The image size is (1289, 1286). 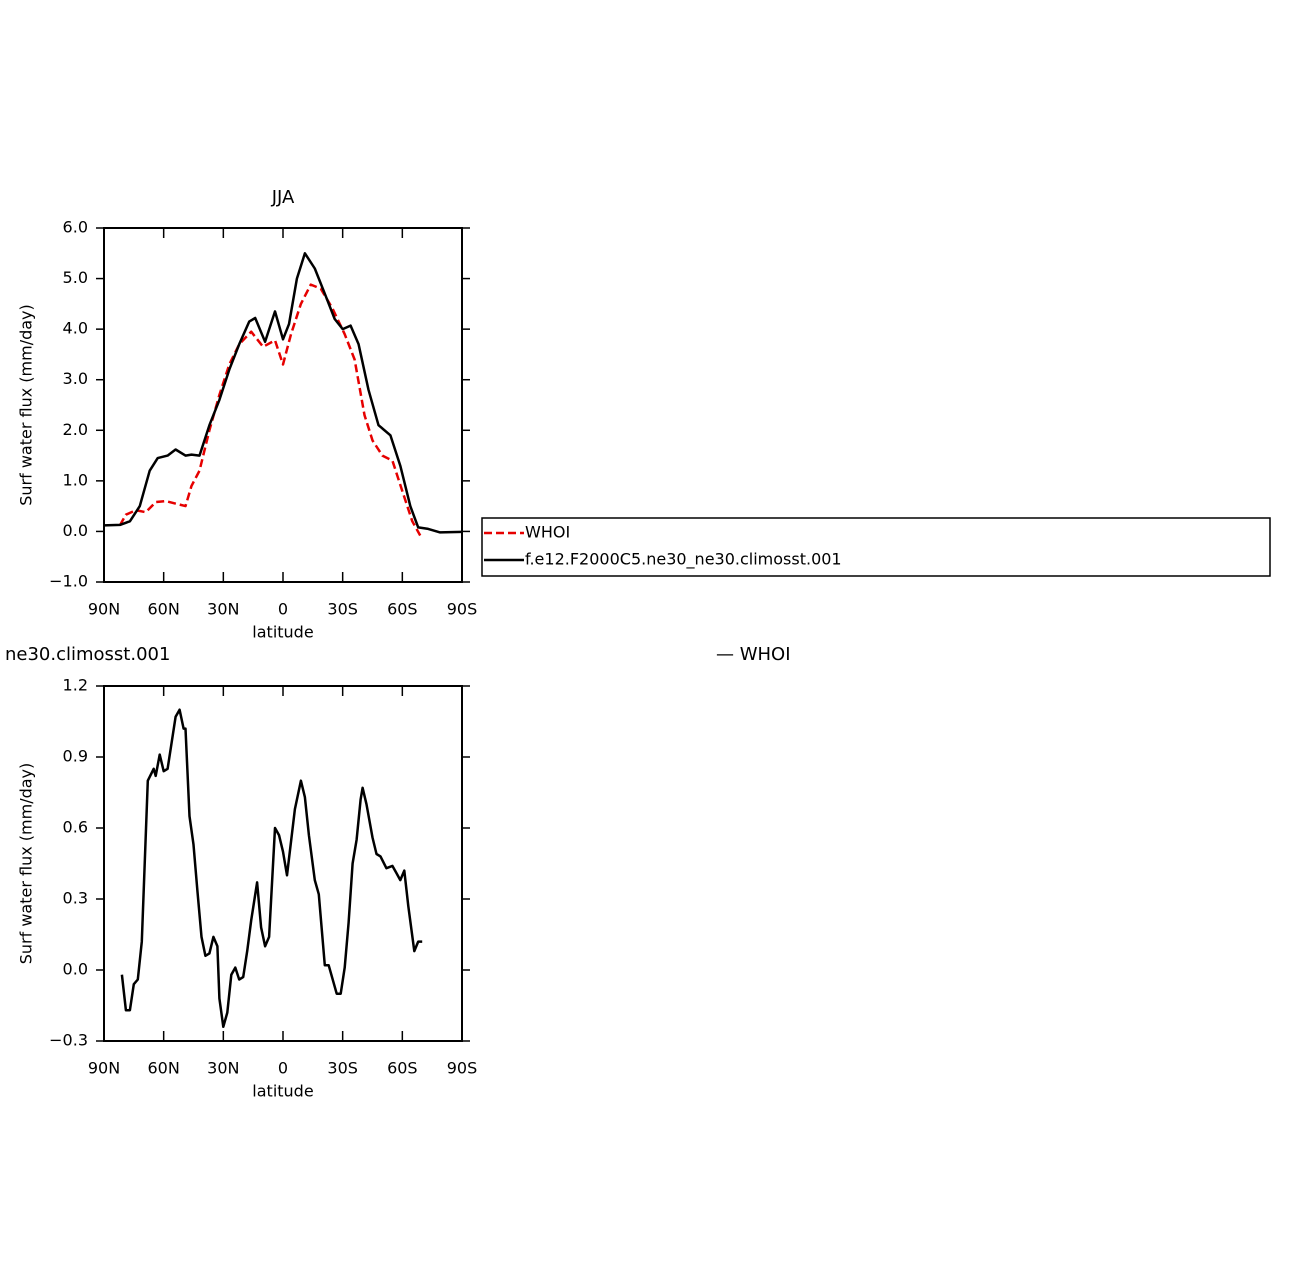 I want to click on y-tick-label: 3.0, so click(x=75, y=378).